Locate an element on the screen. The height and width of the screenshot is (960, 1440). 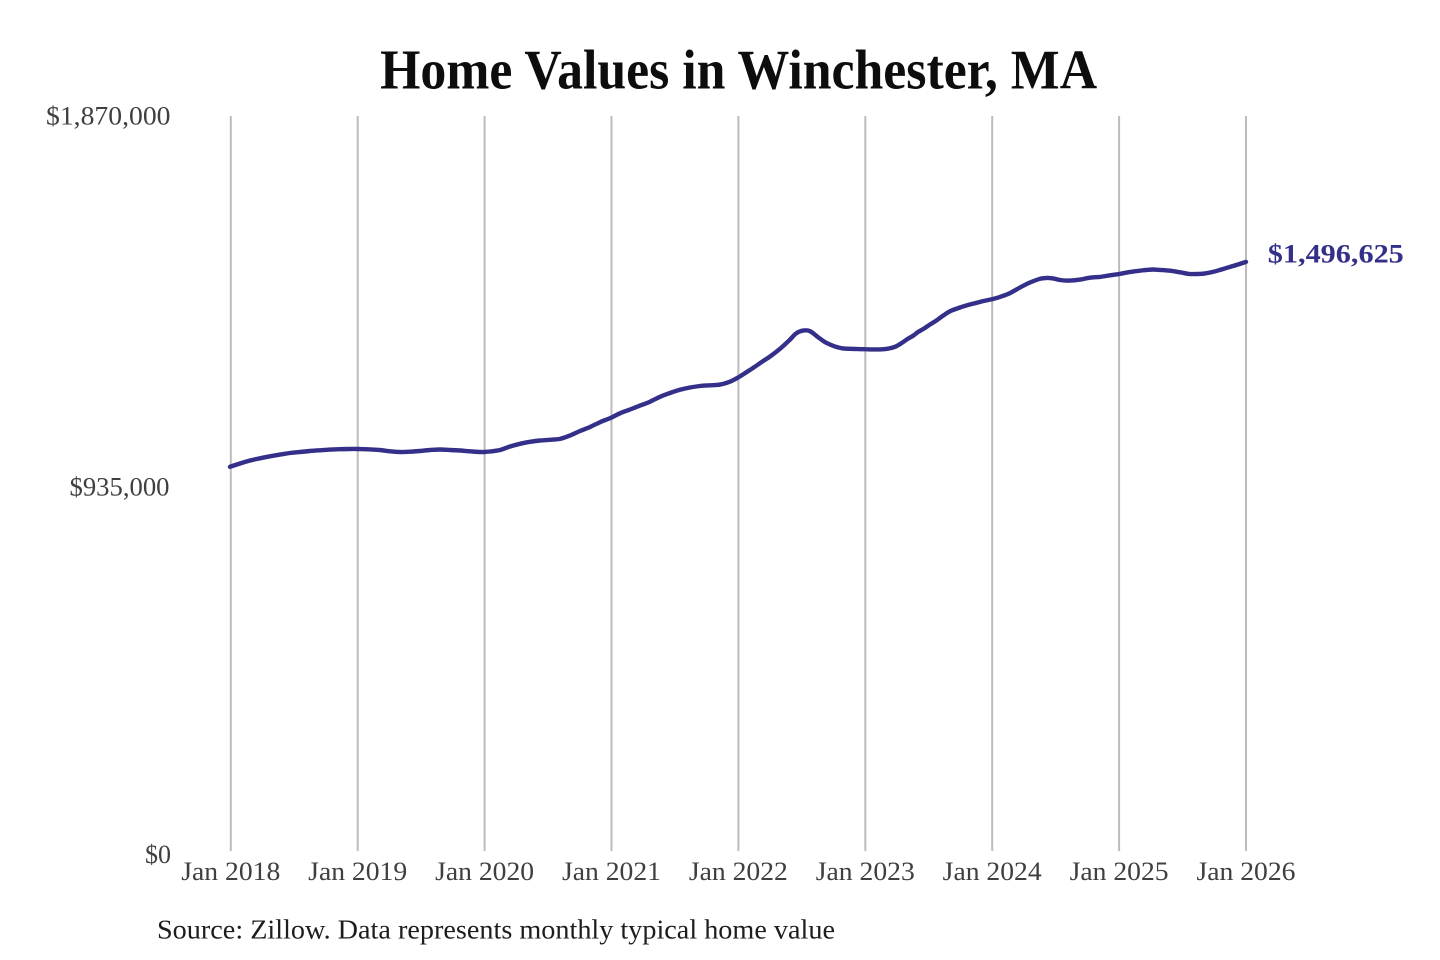
svg-text: Jan 2025 is located at coordinates (1119, 871).